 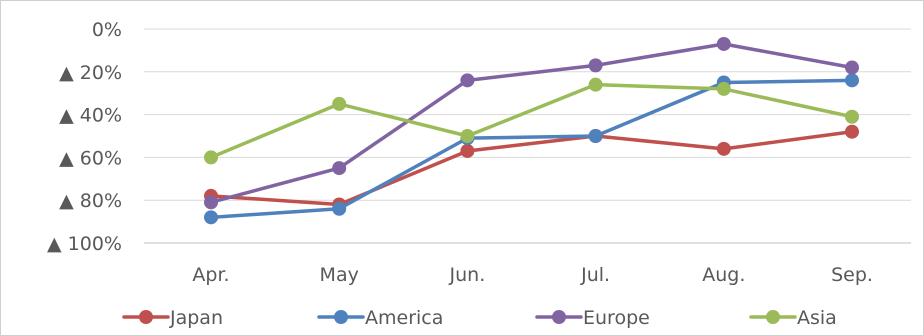 What do you see at coordinates (595, 275) in the screenshot?
I see `x-tick-label: Jul.` at bounding box center [595, 275].